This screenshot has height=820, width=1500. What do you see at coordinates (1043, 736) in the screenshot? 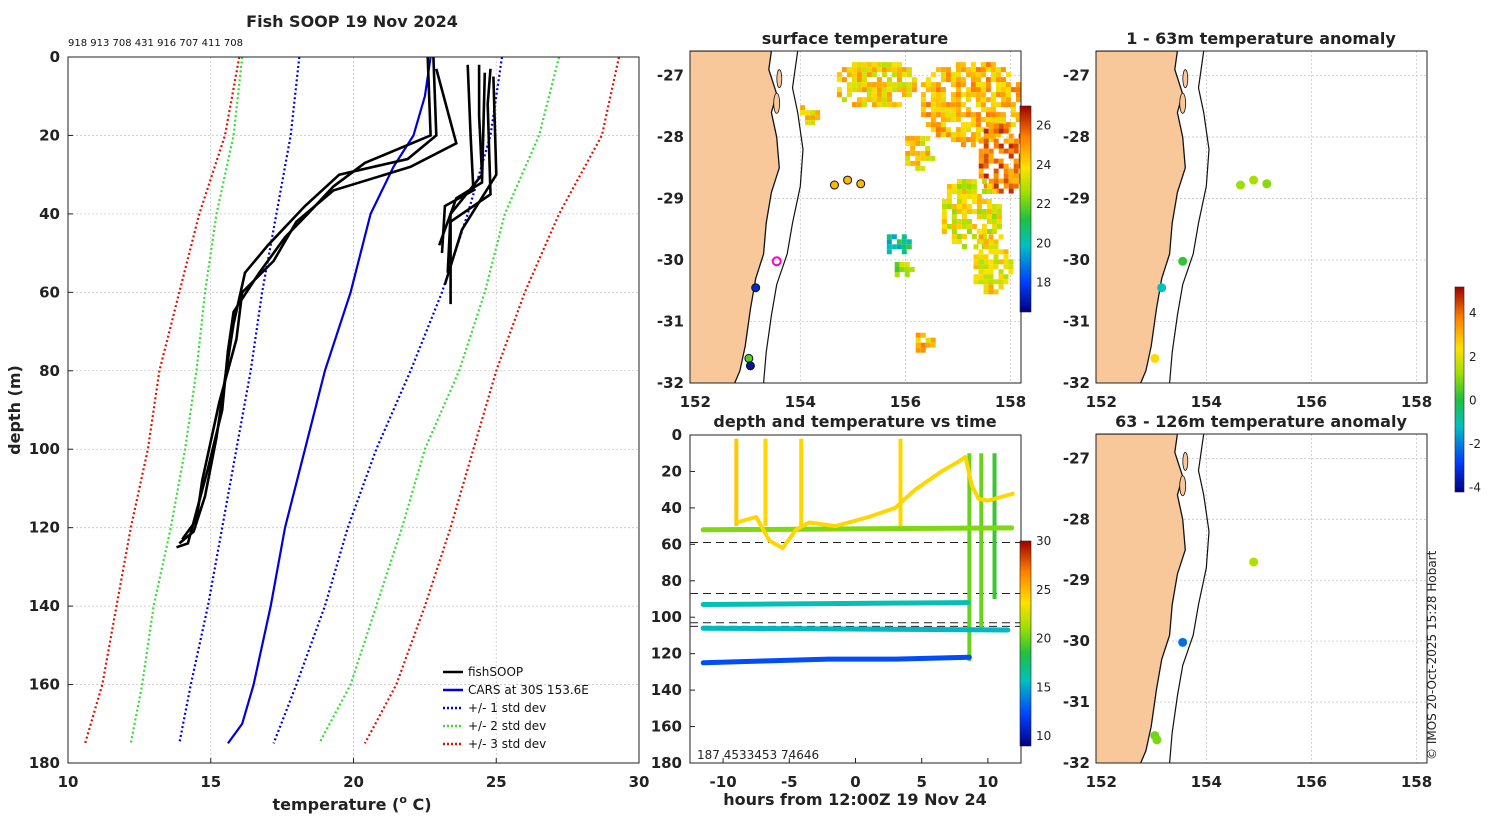
I see `timeseries-colorbar-tick: 10` at bounding box center [1043, 736].